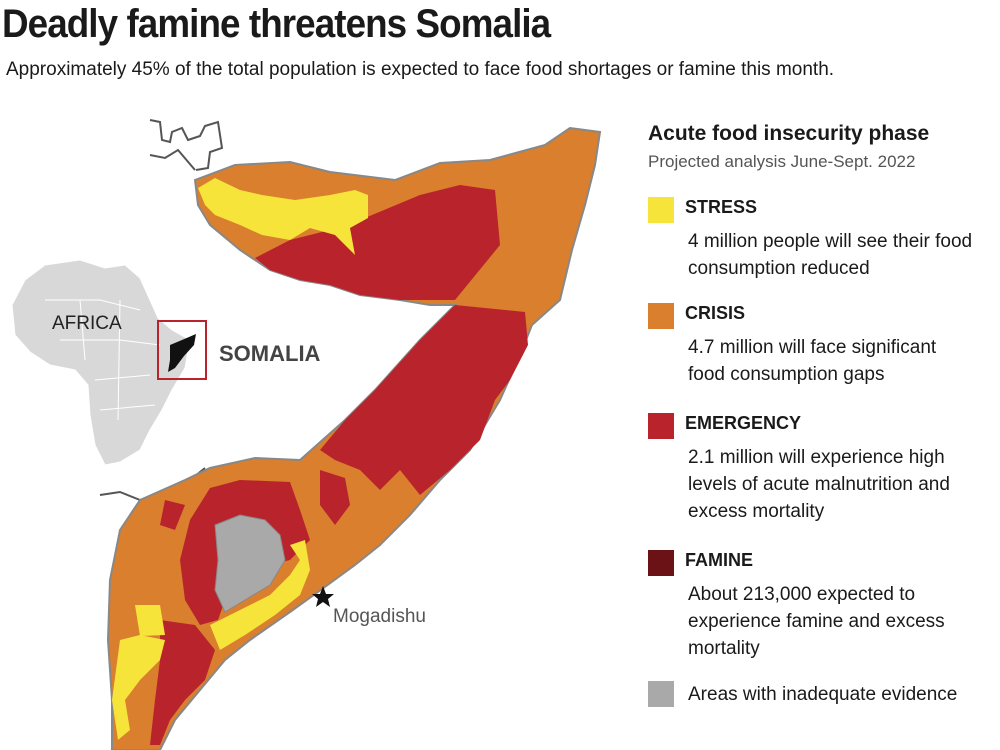 This screenshot has height=750, width=1000. Describe the element at coordinates (87, 323) in the screenshot. I see `africa-label: AFRICA` at that location.